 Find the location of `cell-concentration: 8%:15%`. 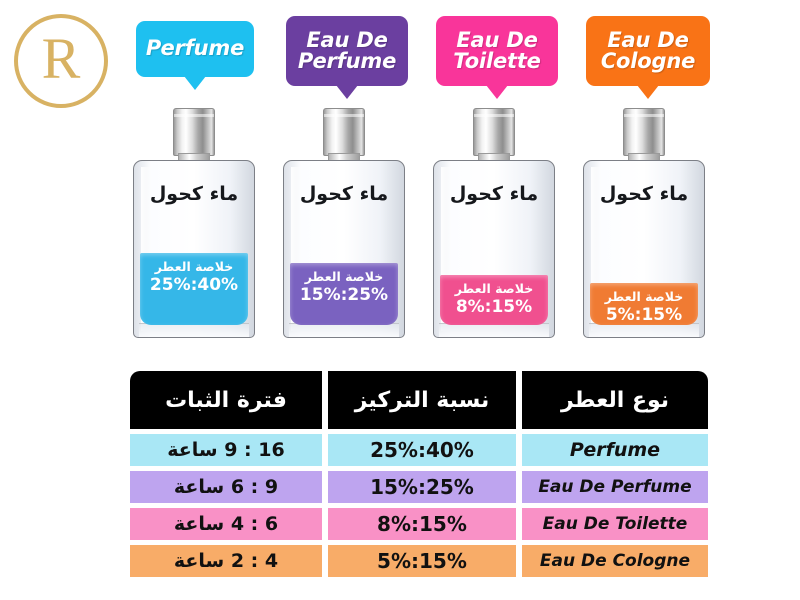

cell-concentration: 8%:15% is located at coordinates (421, 524).